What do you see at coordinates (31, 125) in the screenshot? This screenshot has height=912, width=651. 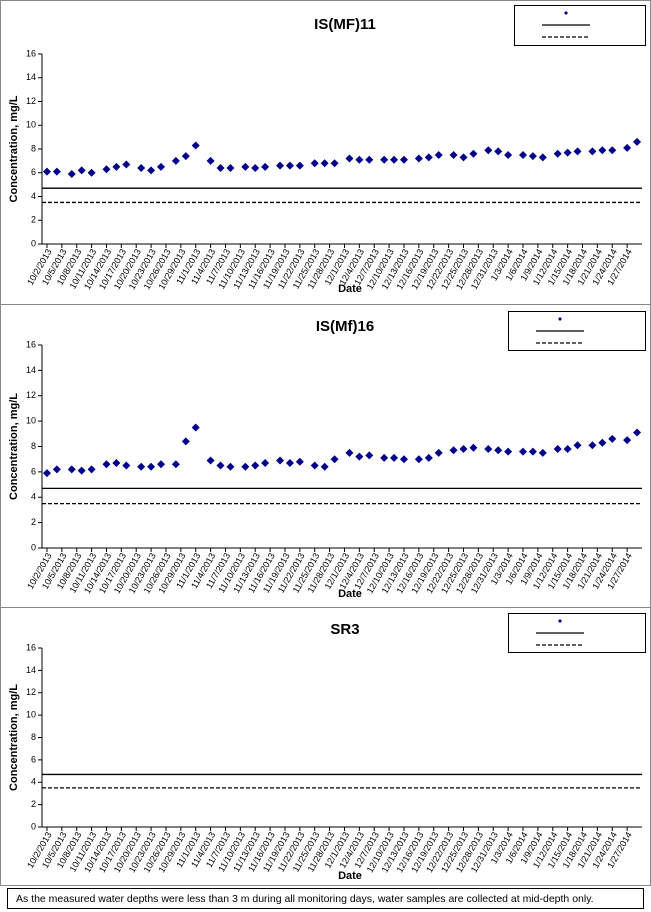 I see `y-tick-label: 10` at bounding box center [31, 125].